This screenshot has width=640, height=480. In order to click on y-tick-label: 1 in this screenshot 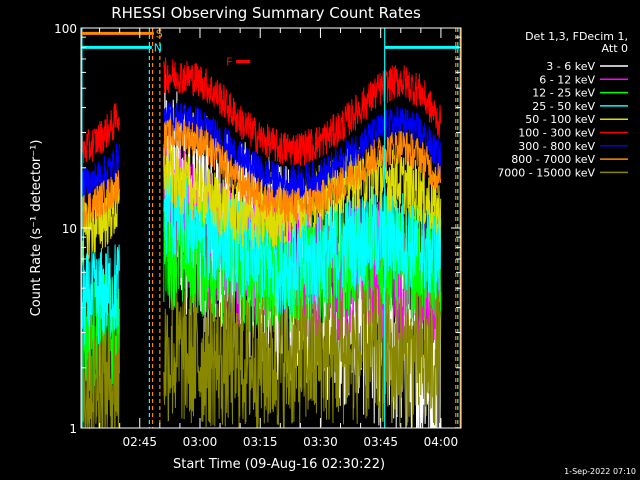, I will do `click(73, 429)`.